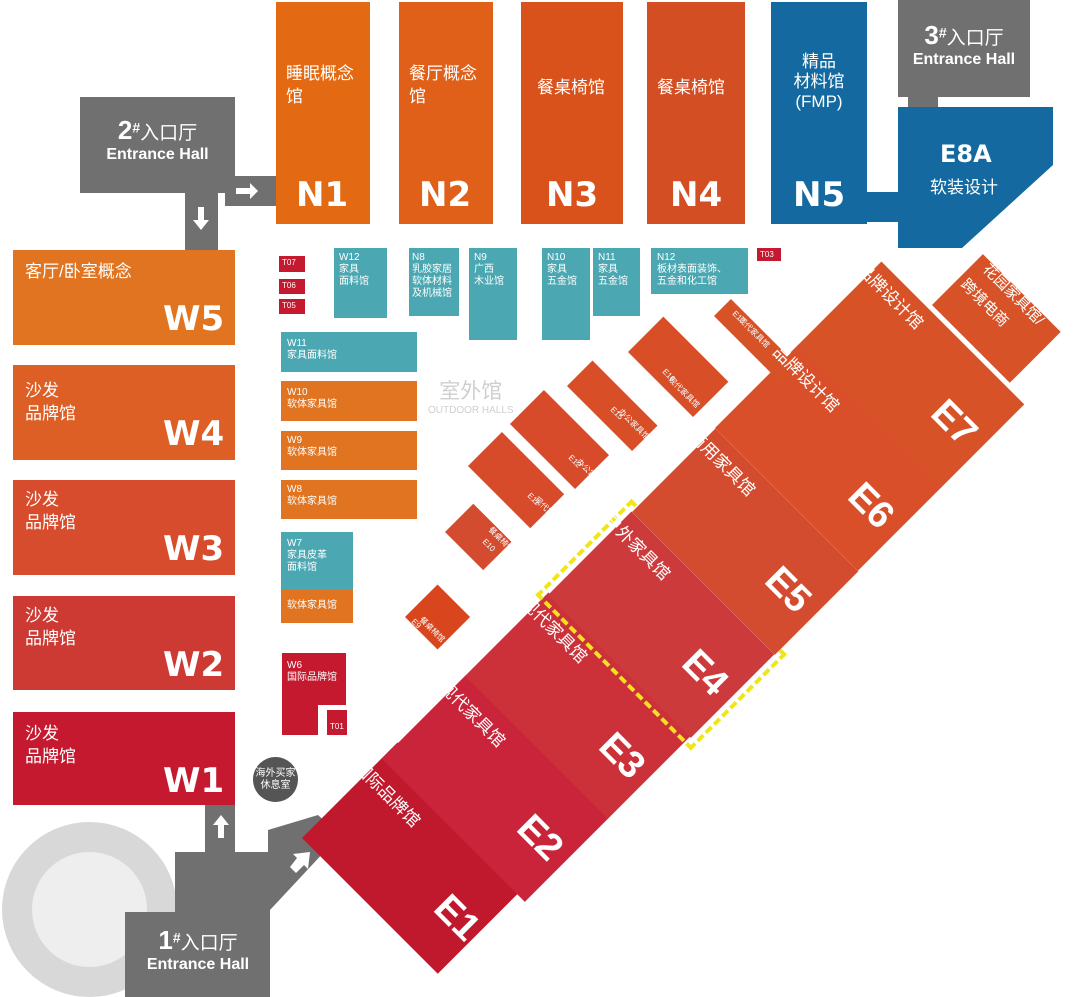  Describe the element at coordinates (634, 423) in the screenshot. I see `hall-E15-name: 办公家具馆` at that location.